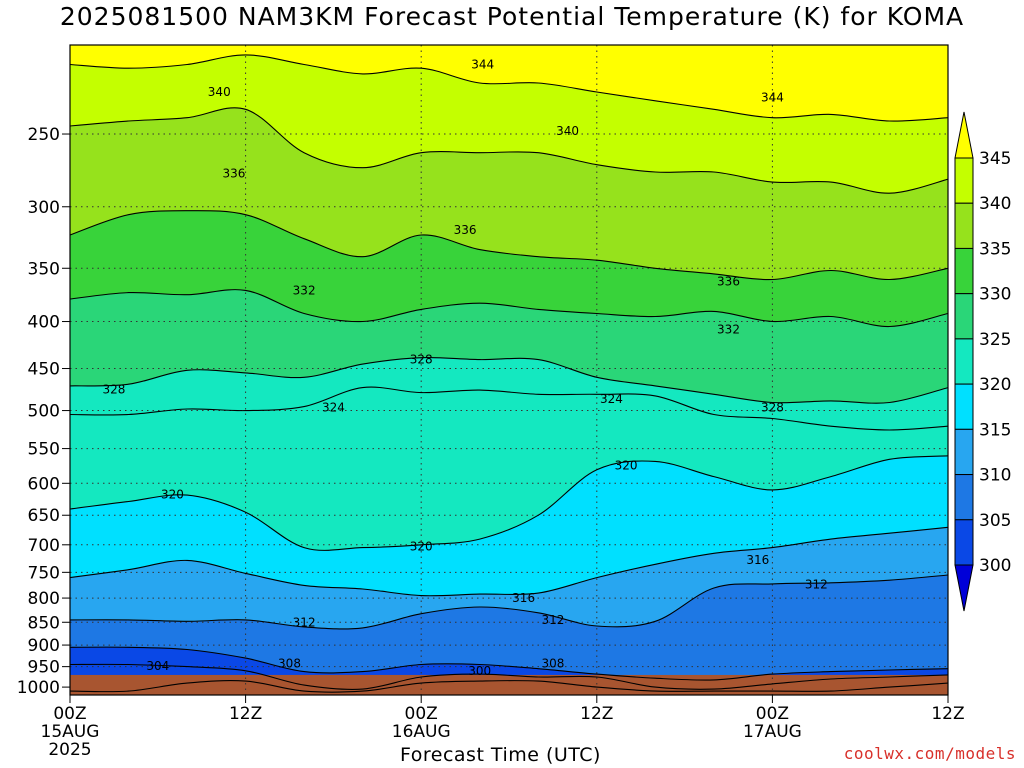  Describe the element at coordinates (69, 750) in the screenshot. I see `x-tick-year-label: 2025` at that location.